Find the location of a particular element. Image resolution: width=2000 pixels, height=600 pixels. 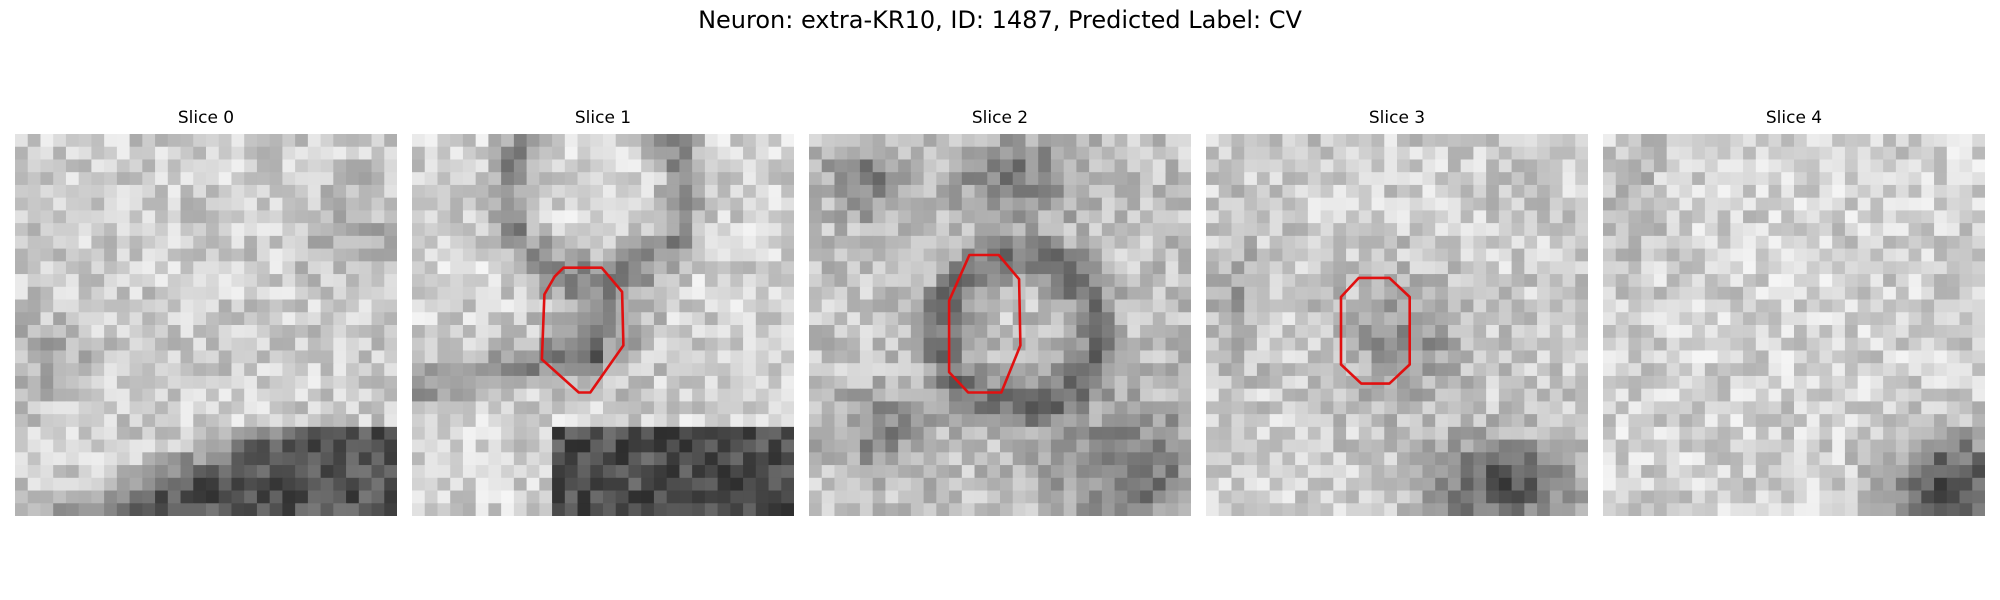

slice-title: Slice 0 is located at coordinates (206, 118).